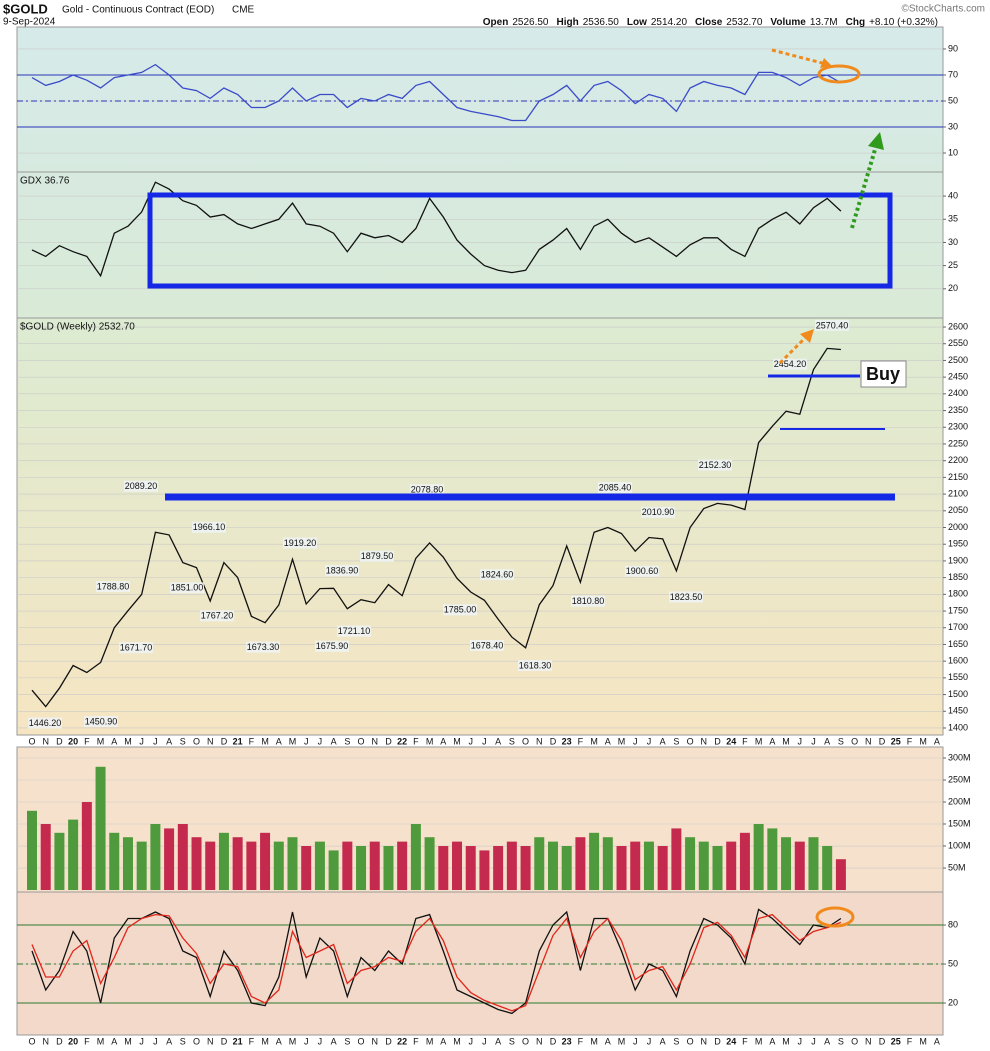 This screenshot has width=990, height=1051. I want to click on price-annotation-label: 1900.60, so click(642, 571).